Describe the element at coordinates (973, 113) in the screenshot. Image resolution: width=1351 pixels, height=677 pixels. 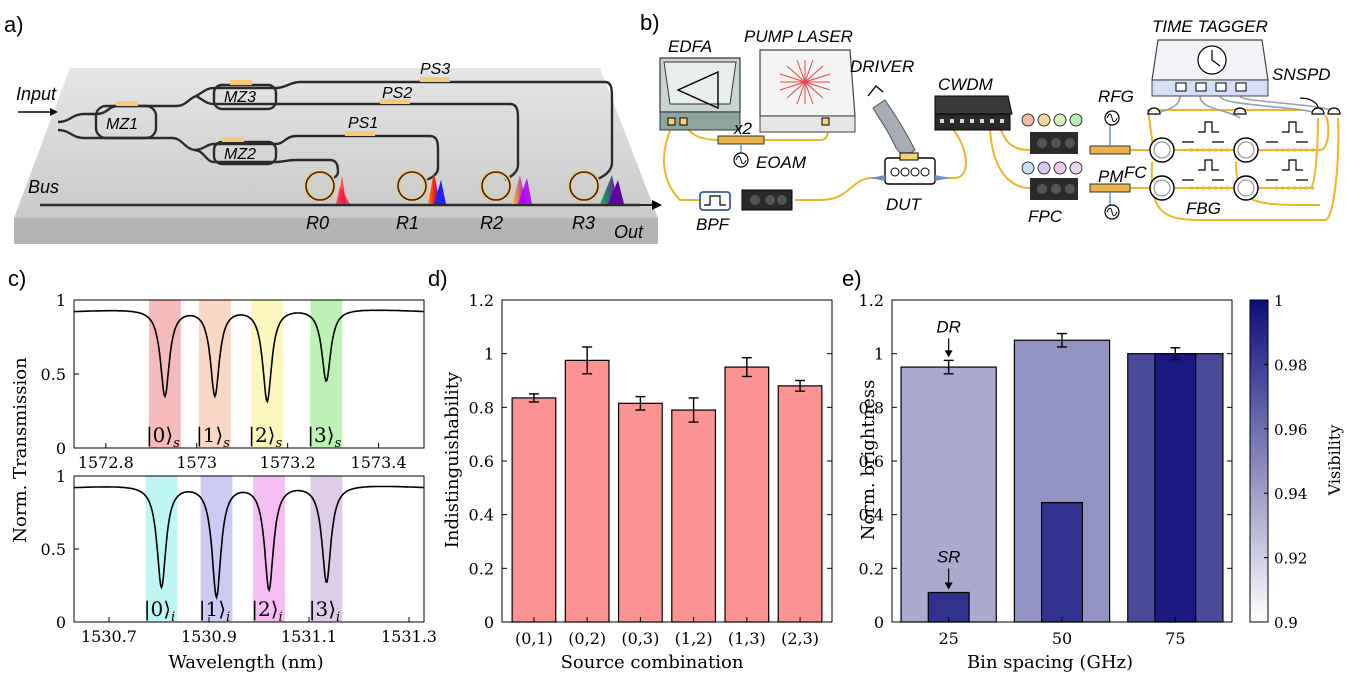
I see `cwdm` at that location.